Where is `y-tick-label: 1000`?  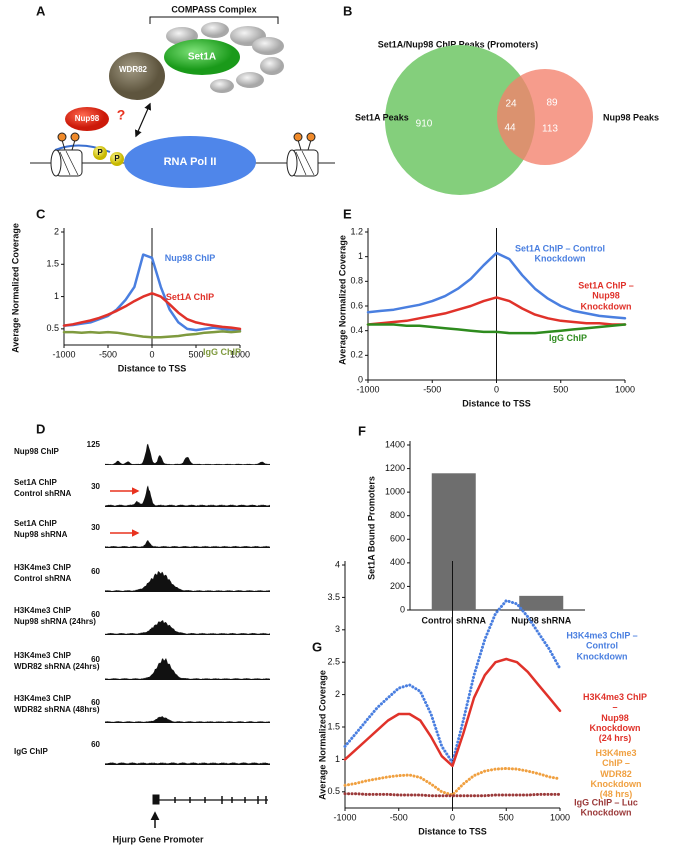
y-tick-label: 1000 is located at coordinates (395, 492).